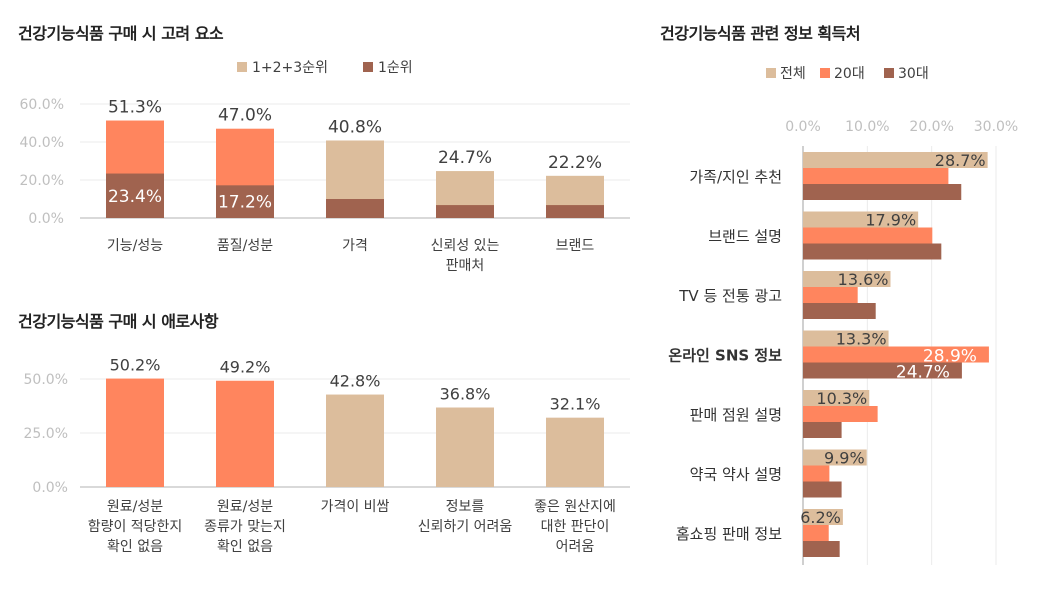 Image resolution: width=1046 pixels, height=589 pixels. Describe the element at coordinates (575, 527) in the screenshot. I see `x-tick-label: 대한 판단이` at that location.